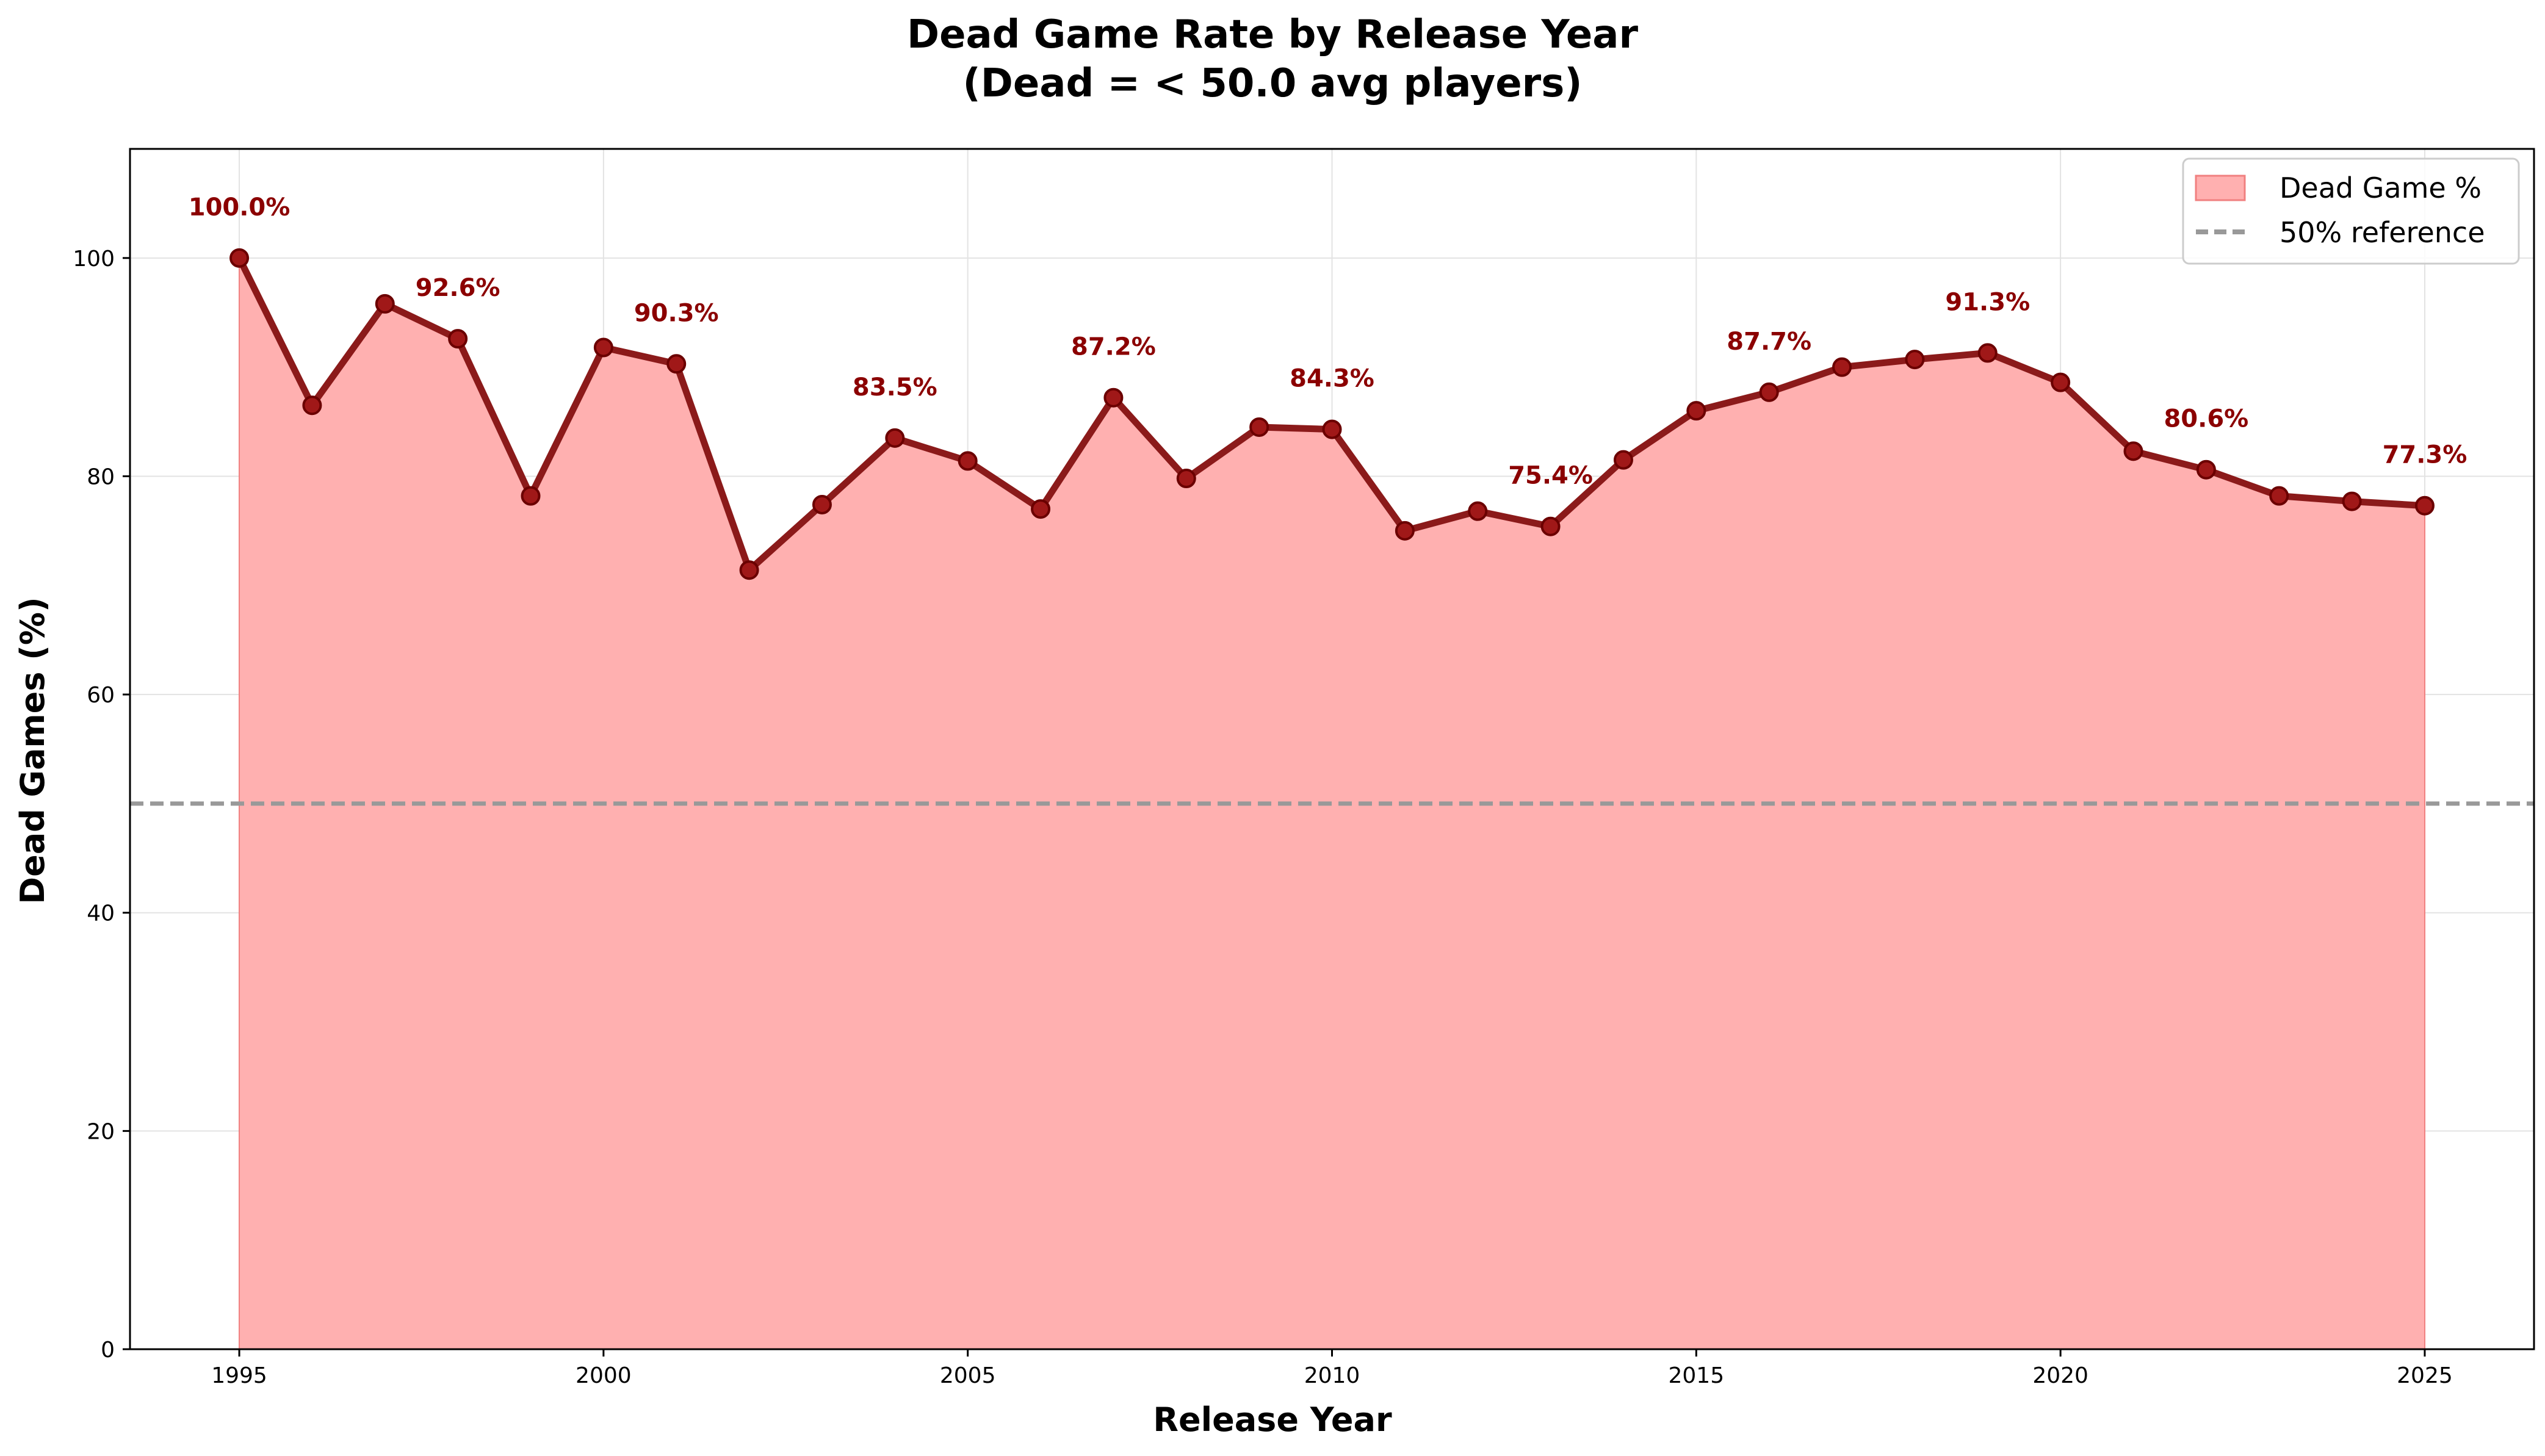 Image resolution: width=2545 pixels, height=1456 pixels. Describe the element at coordinates (94, 259) in the screenshot. I see `y-tick-label: 100` at that location.